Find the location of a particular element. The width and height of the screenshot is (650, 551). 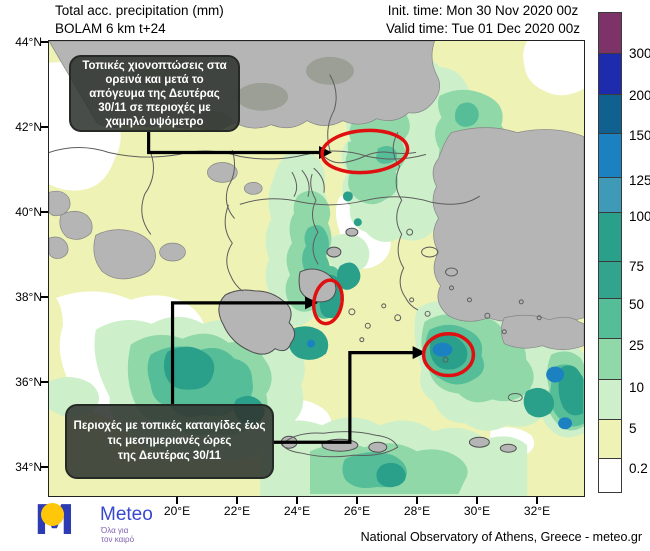

annotation-line: Περιοχές με τοπικές καταιγίδες έως is located at coordinates (169, 426).